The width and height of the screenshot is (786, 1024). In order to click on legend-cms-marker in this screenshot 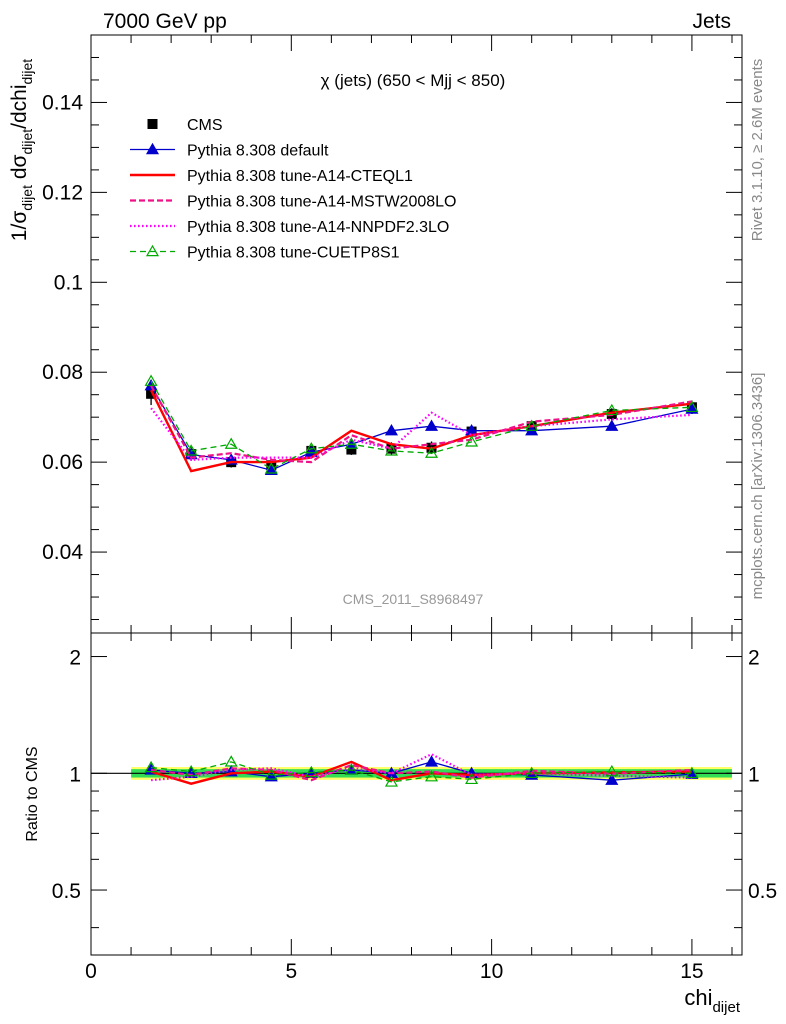, I will do `click(152, 124)`.